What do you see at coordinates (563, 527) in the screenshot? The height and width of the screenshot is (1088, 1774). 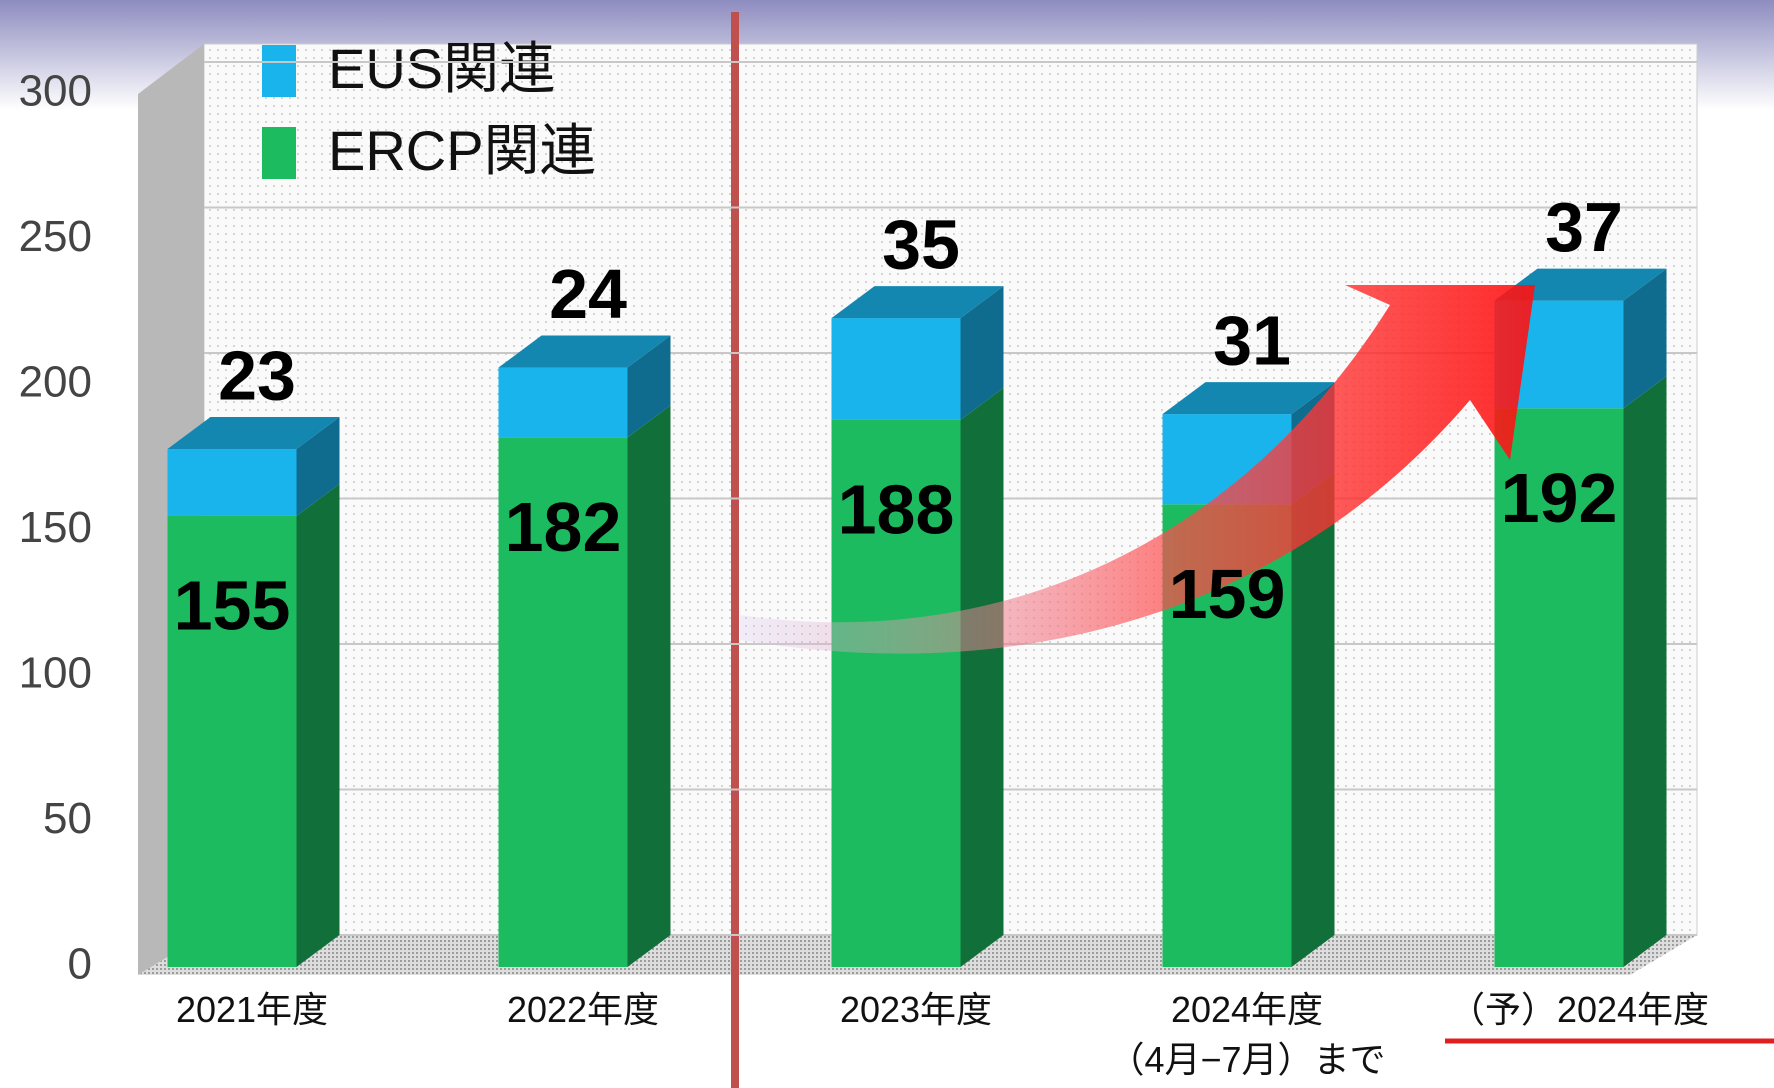 I see `value-label: 182` at bounding box center [563, 527].